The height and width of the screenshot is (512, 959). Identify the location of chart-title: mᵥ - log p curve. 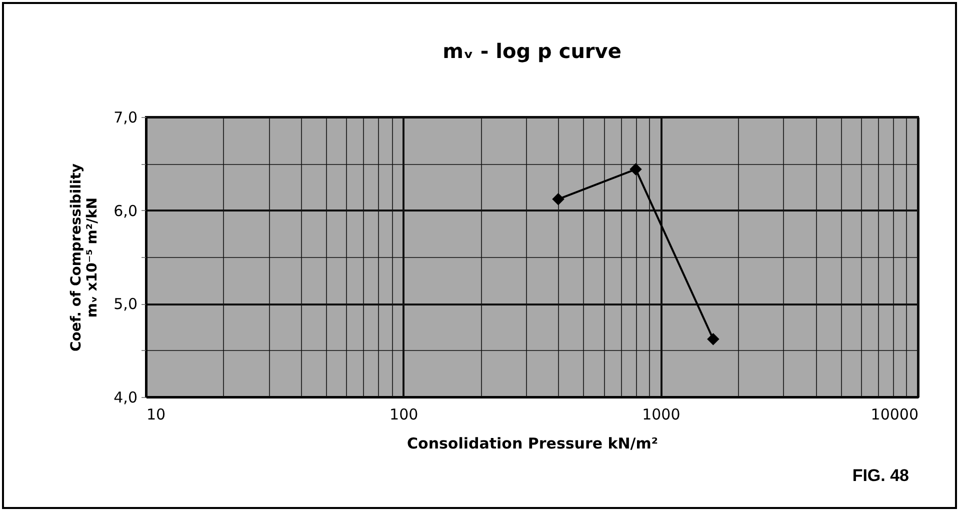
(532, 51).